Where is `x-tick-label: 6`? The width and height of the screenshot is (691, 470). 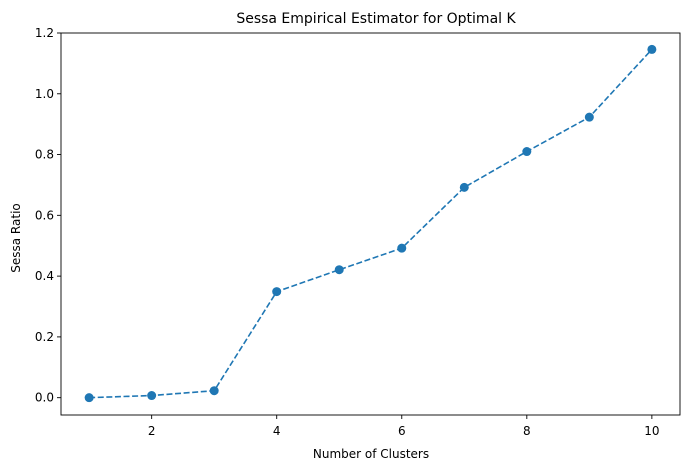
x-tick-label: 6 is located at coordinates (402, 431).